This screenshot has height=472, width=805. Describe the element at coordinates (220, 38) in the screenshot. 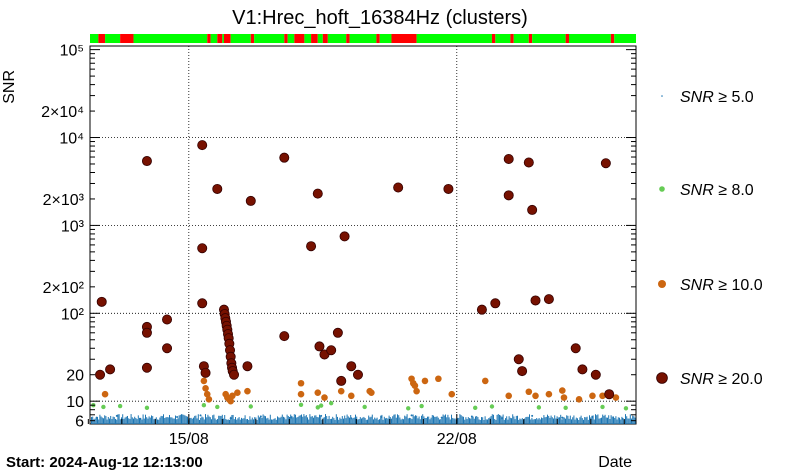

I see `status-segment-bad` at that location.